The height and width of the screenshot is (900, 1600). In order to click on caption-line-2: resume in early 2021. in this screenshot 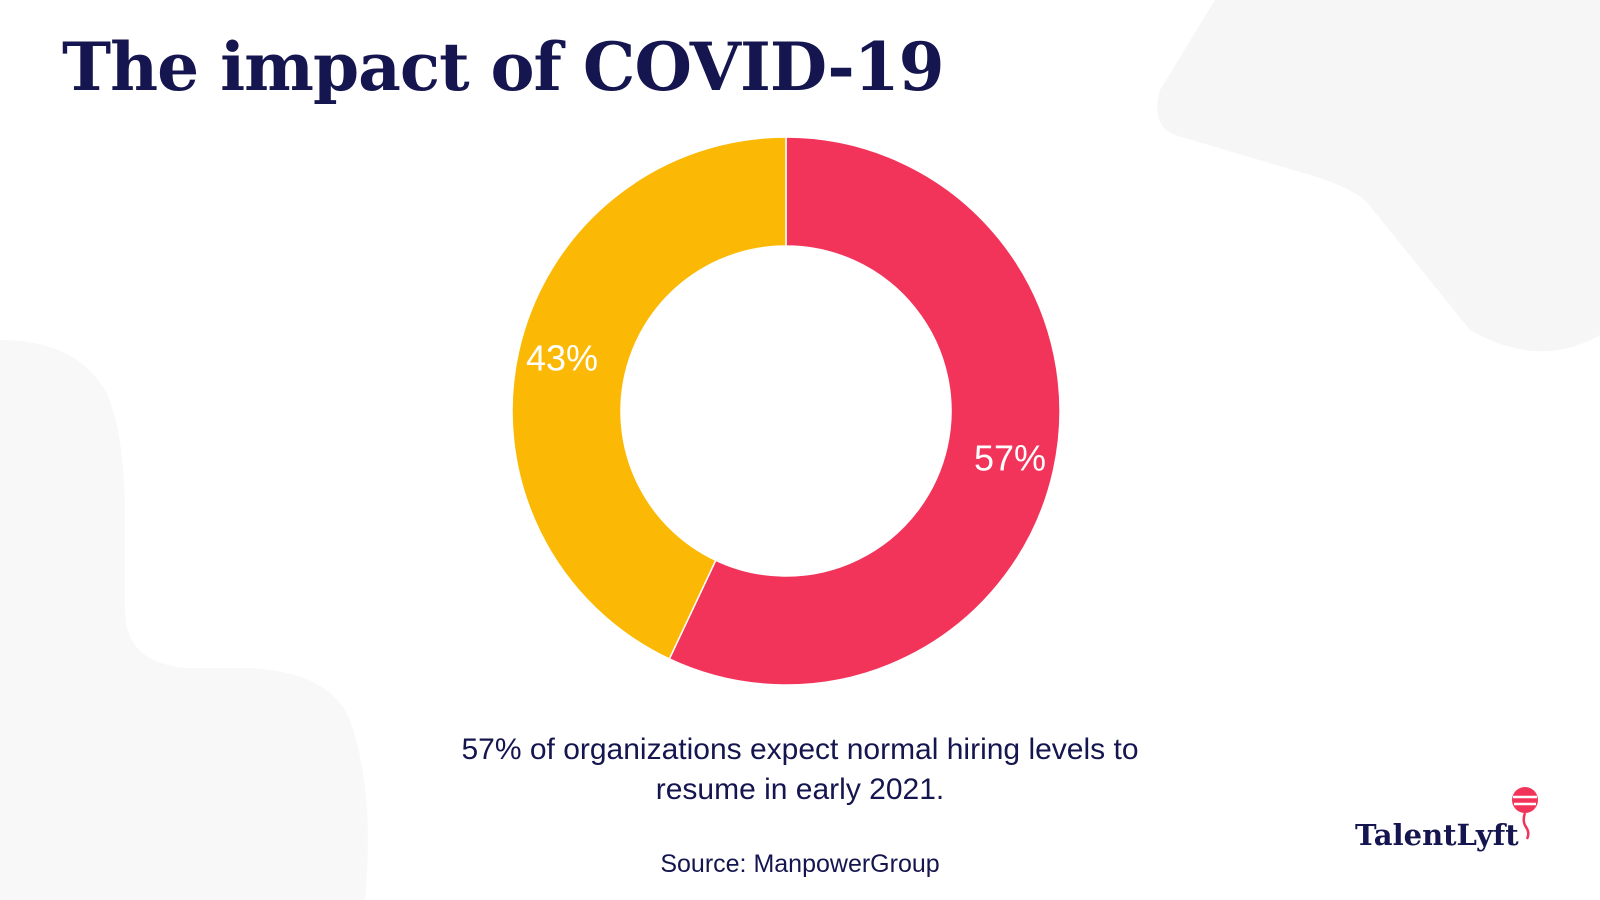, I will do `click(800, 789)`.